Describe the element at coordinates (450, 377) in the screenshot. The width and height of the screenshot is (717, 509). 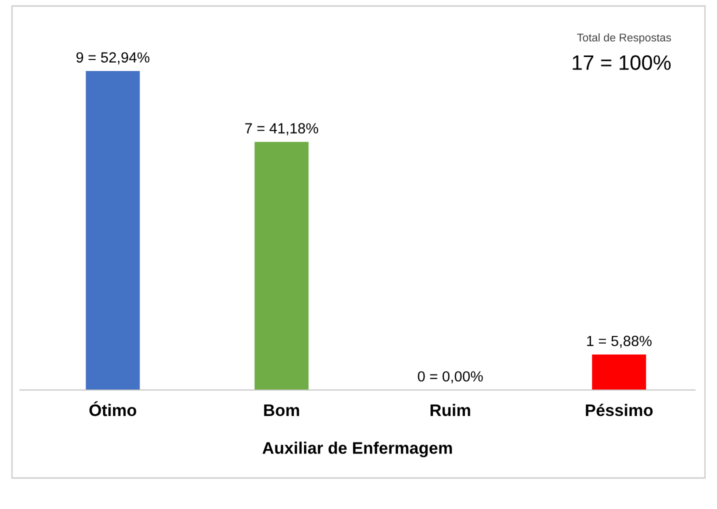
I see `data-label: 0 = 0,00%` at that location.